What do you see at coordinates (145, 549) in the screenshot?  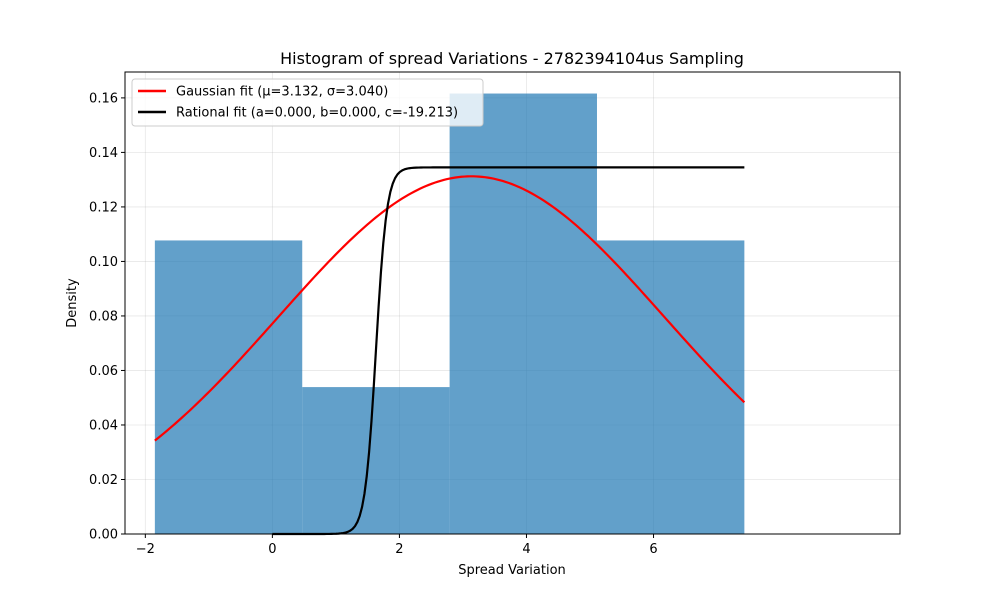 I see `x-tick-label: −2` at bounding box center [145, 549].